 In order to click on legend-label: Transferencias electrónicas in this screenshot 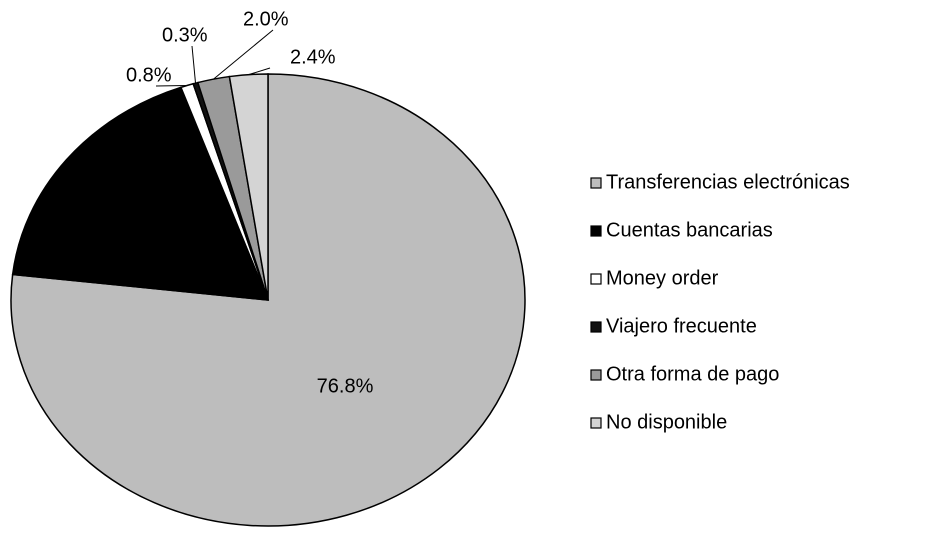, I will do `click(728, 182)`.